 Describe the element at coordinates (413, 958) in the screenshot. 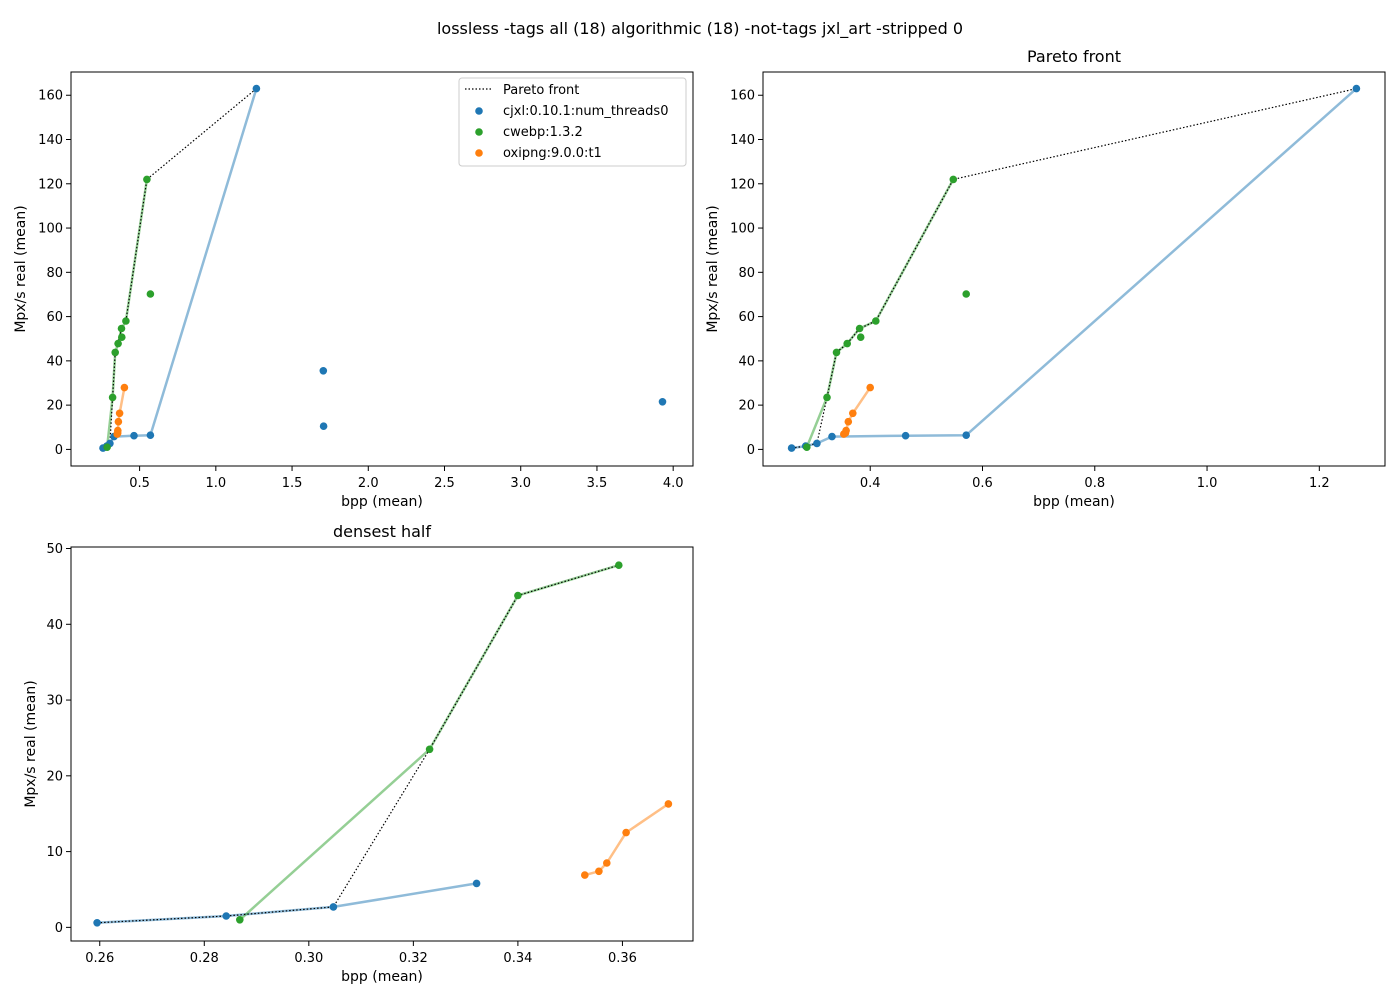

I see `x-tick-label: 0.32` at that location.